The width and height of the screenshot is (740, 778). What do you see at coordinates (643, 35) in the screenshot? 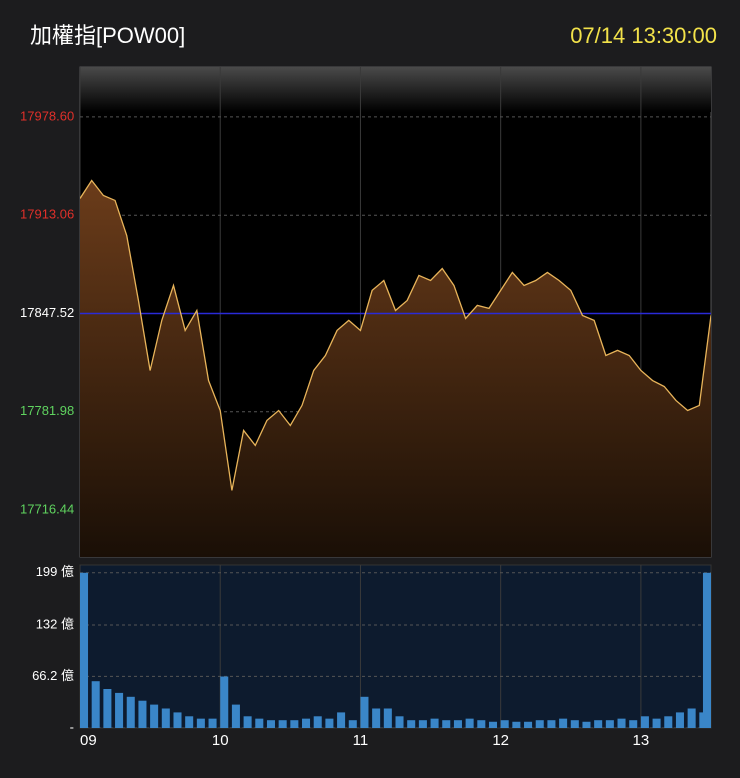
I see `datetime: 07/14 13:30:00` at bounding box center [643, 35].